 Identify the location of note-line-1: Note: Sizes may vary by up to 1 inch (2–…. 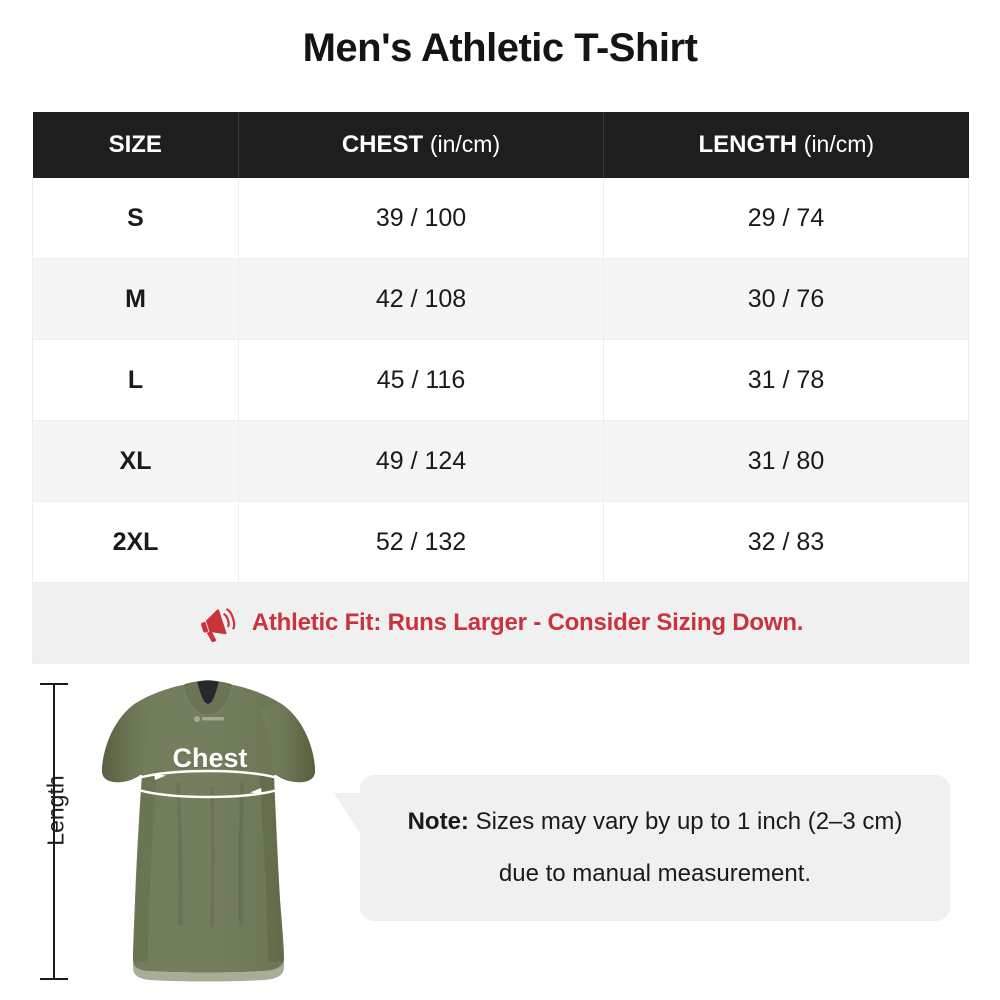
(655, 822).